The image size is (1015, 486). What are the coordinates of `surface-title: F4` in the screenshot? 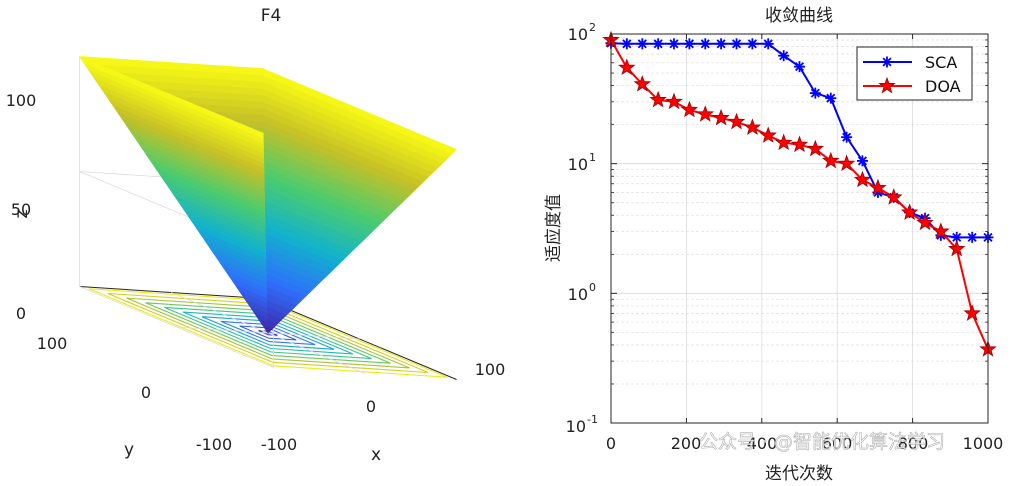 It's located at (271, 16).